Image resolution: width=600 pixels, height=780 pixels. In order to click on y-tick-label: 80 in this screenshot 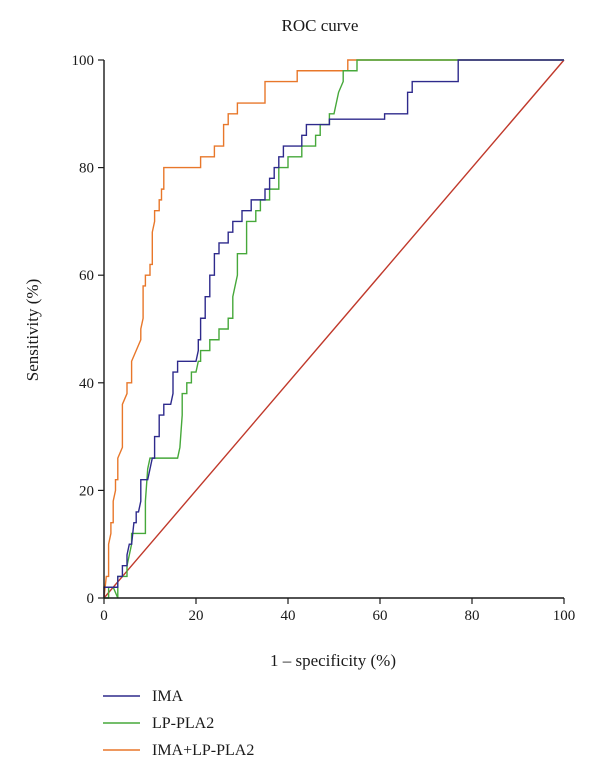, I will do `click(86, 169)`.